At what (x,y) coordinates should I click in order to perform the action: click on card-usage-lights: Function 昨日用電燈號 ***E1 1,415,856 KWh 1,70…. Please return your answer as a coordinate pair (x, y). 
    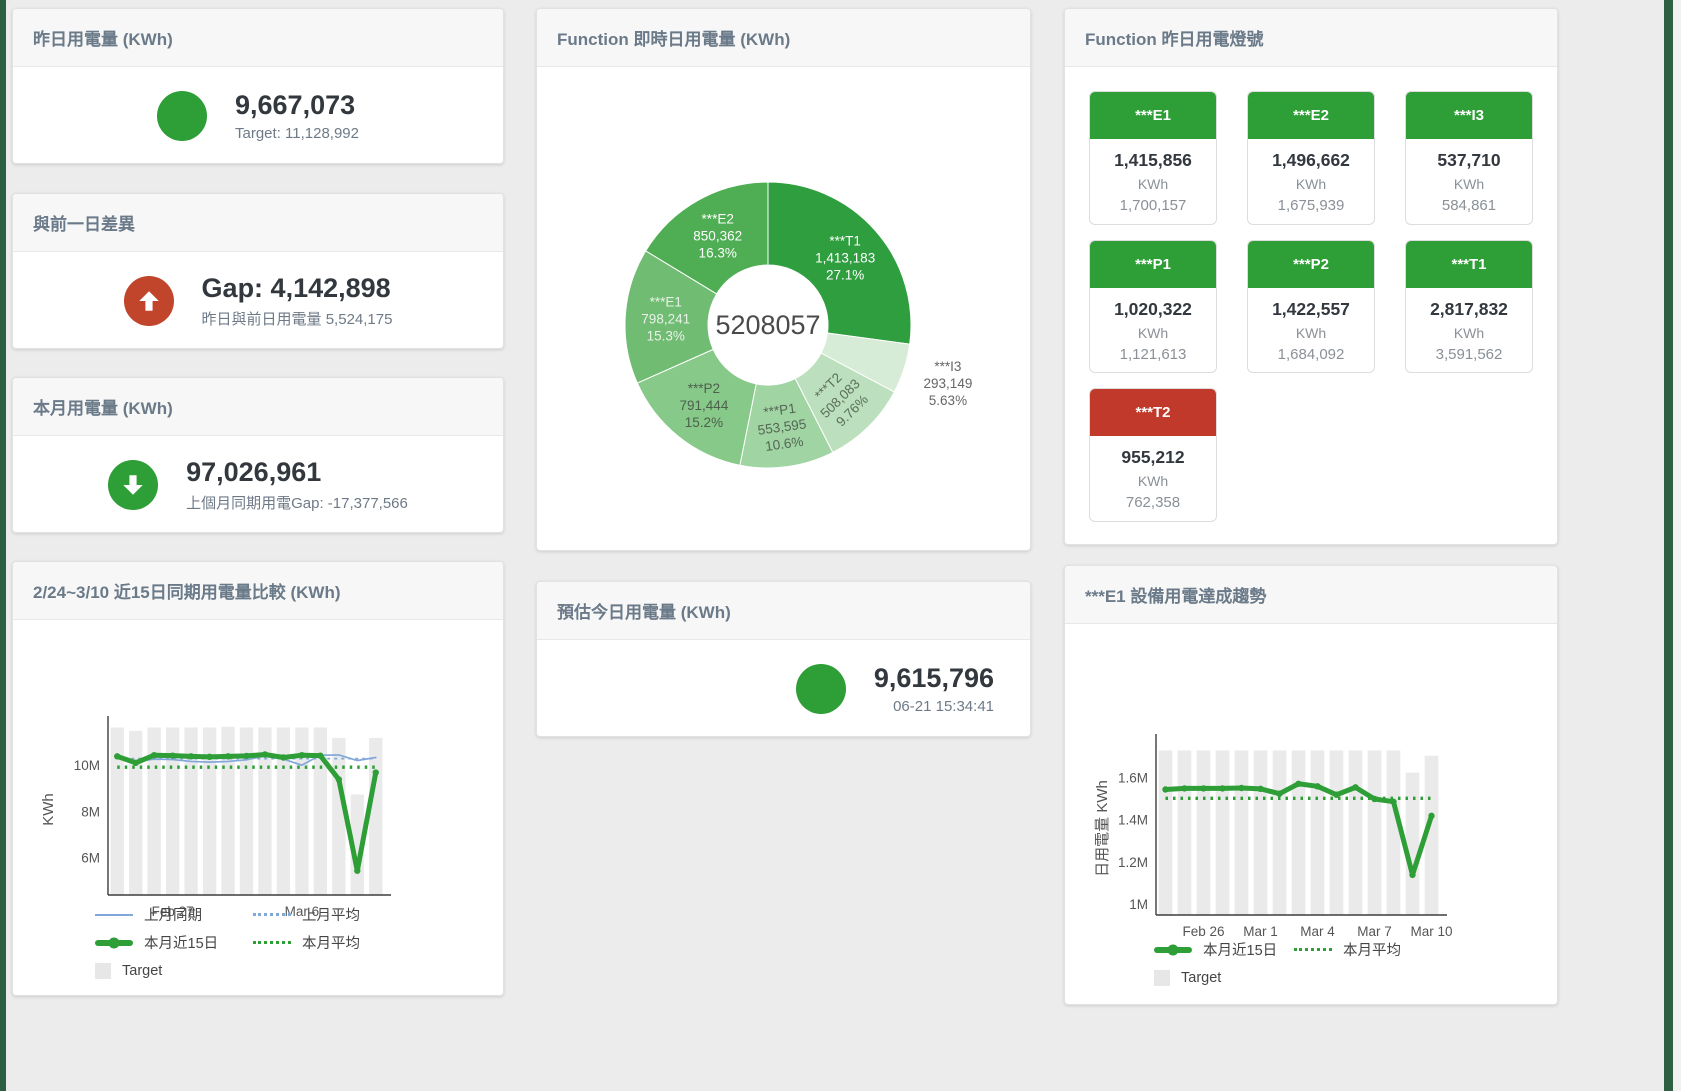
    Looking at the image, I should click on (1311, 276).